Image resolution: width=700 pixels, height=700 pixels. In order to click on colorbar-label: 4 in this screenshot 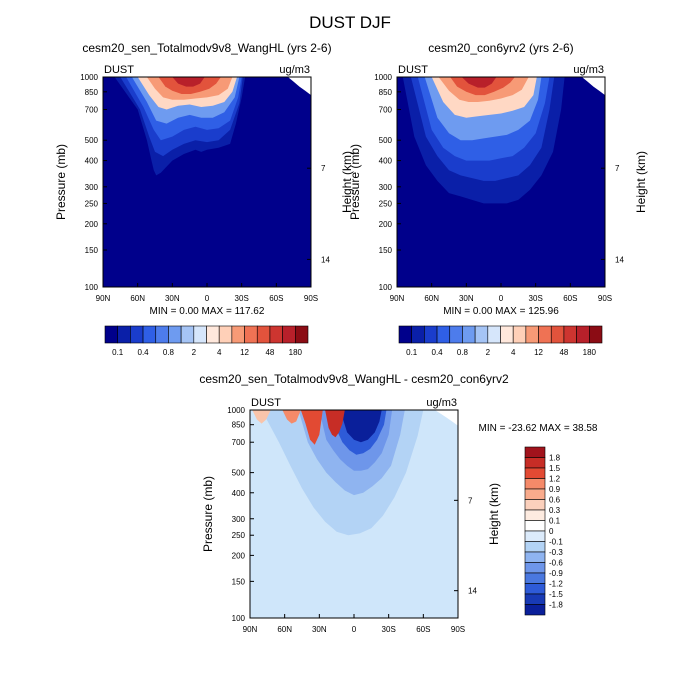, I will do `click(219, 352)`.